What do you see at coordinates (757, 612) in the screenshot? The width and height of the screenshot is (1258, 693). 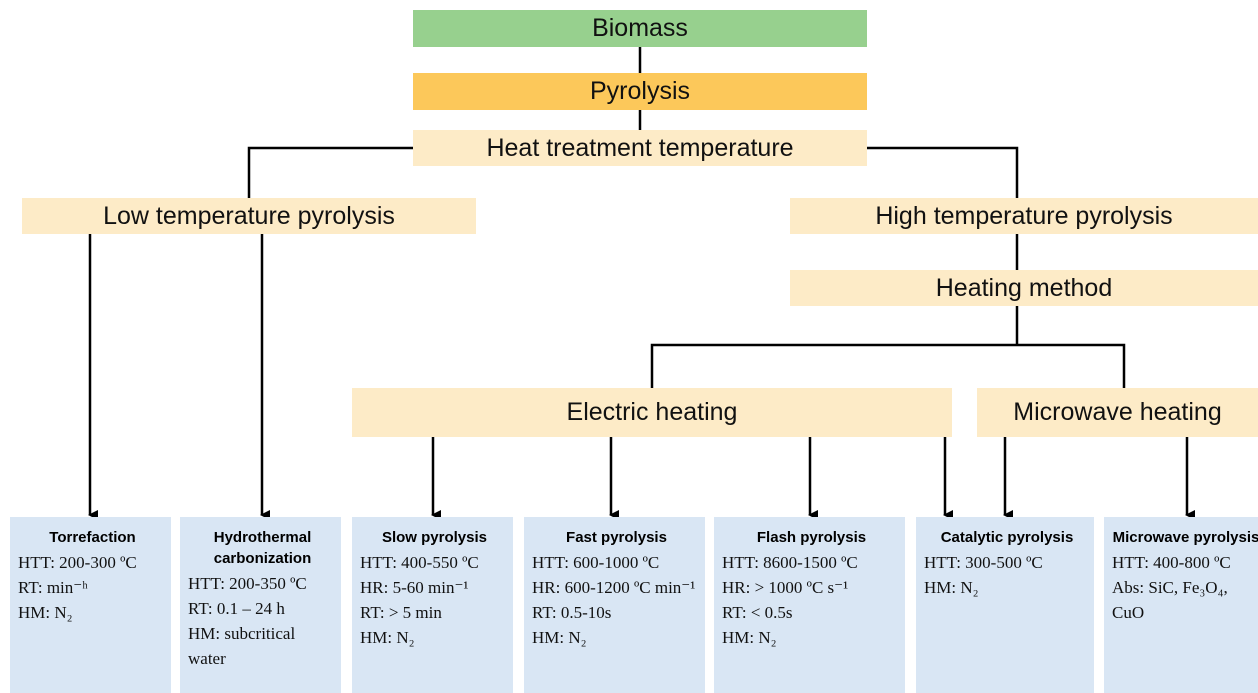 I see `method-line: RT: < 0.5s` at bounding box center [757, 612].